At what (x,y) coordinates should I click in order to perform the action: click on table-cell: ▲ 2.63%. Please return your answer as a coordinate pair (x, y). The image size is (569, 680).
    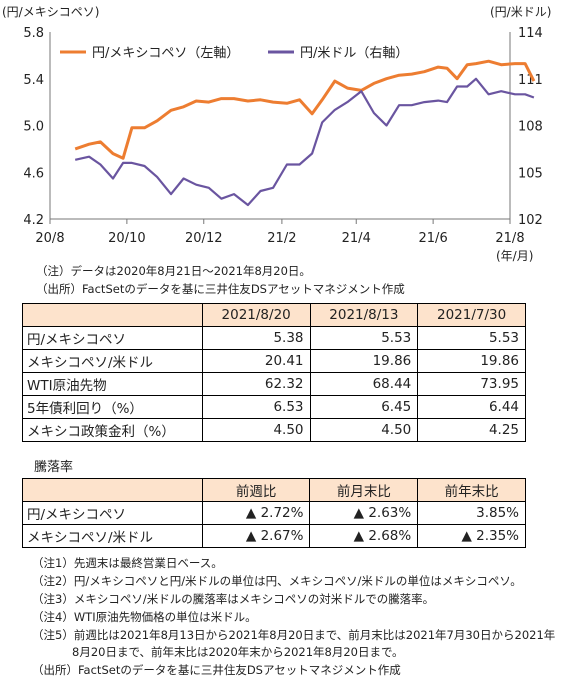
    Looking at the image, I should click on (364, 513).